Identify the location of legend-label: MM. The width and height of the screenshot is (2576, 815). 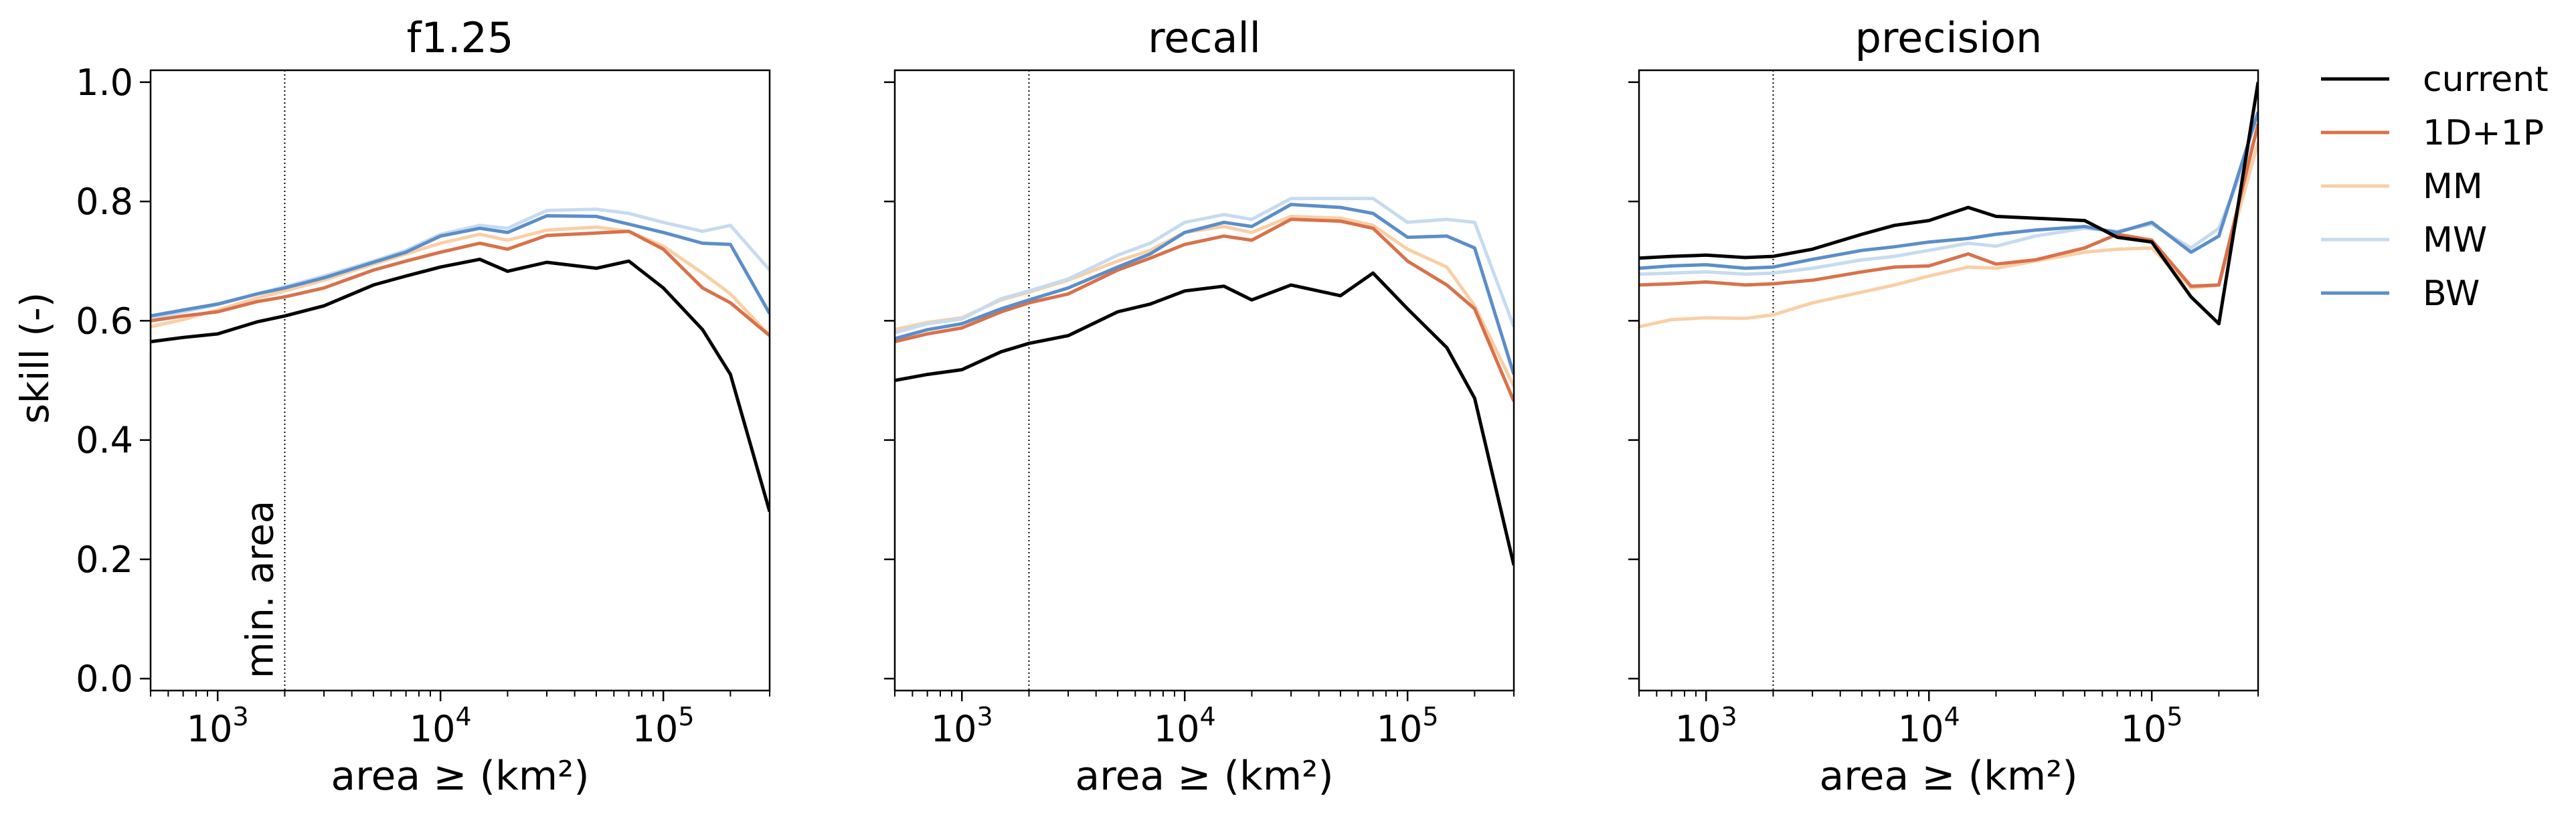
(2453, 187).